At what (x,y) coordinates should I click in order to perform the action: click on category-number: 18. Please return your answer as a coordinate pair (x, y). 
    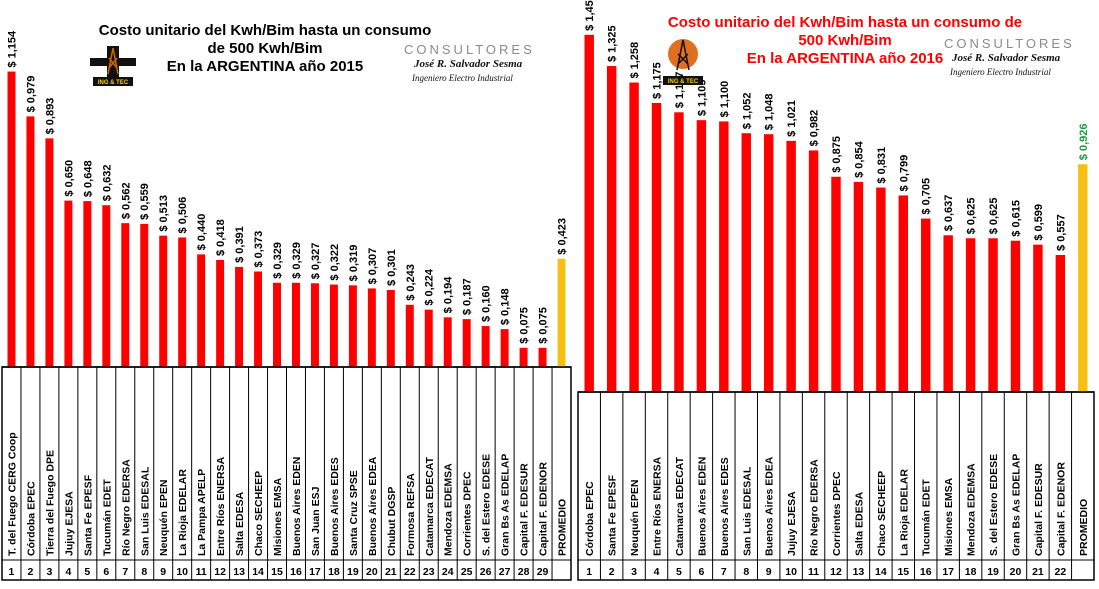
    Looking at the image, I should click on (334, 572).